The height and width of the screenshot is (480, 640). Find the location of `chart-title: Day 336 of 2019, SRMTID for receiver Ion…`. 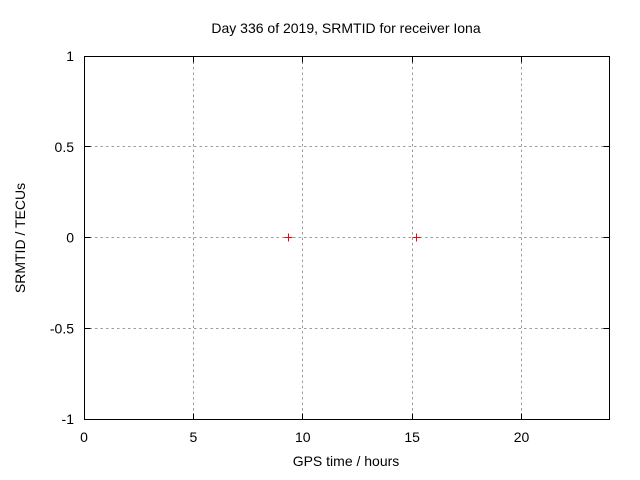

chart-title: Day 336 of 2019, SRMTID for receiver Ion… is located at coordinates (346, 28).